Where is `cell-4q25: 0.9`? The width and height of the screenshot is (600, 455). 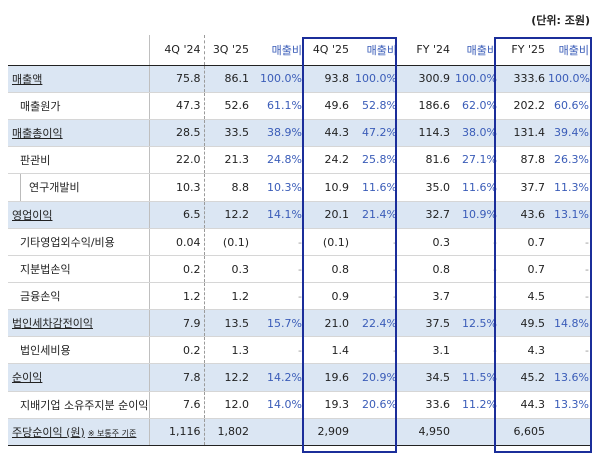 cell-4q25: 0.9 is located at coordinates (328, 296).